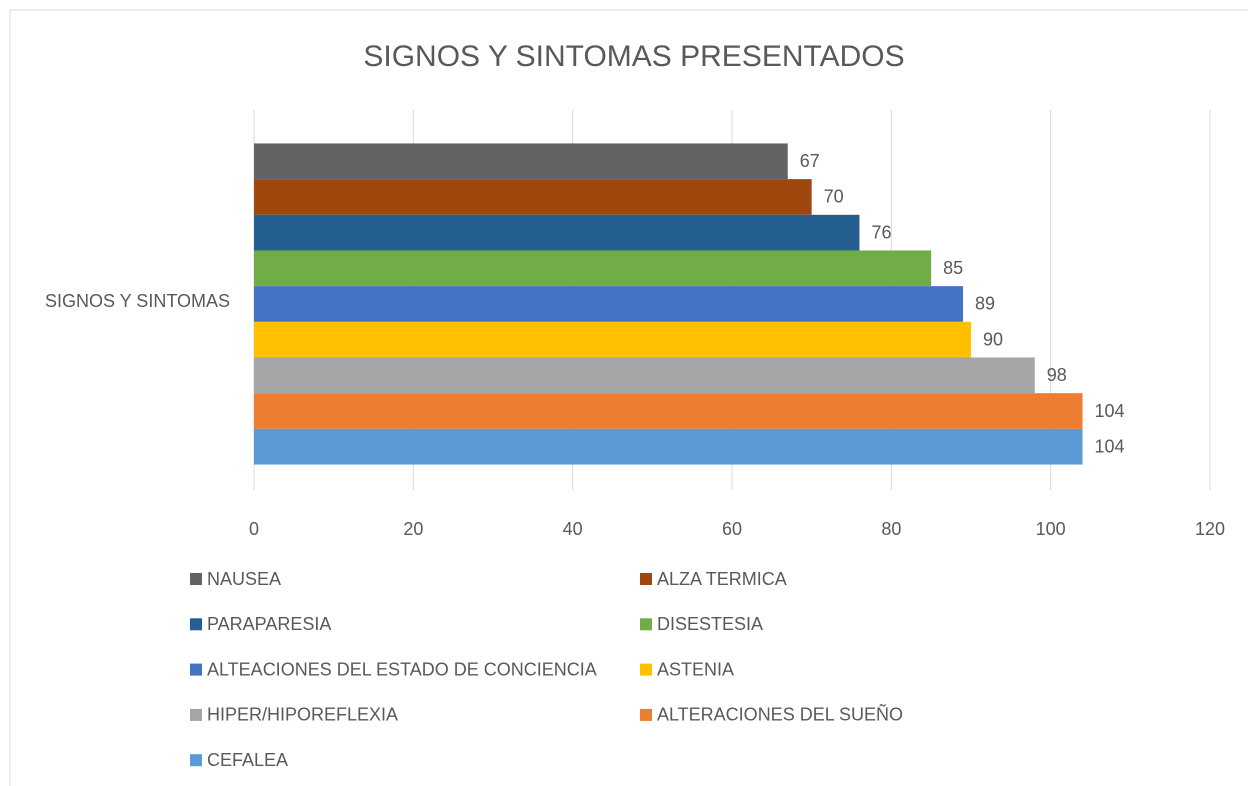 This screenshot has height=786, width=1248. What do you see at coordinates (732, 529) in the screenshot?
I see `x-tick-label: 60` at bounding box center [732, 529].